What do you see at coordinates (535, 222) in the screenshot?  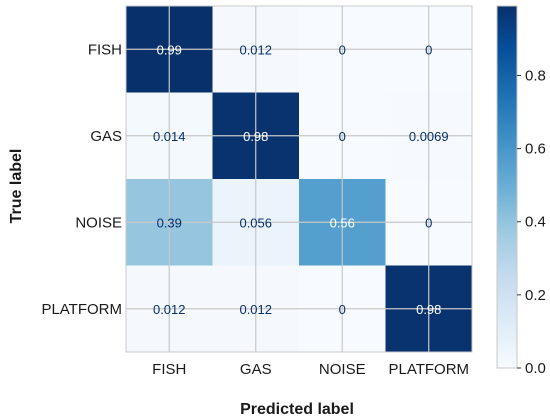 I see `colorbar-tick-label: 0.4` at bounding box center [535, 222].